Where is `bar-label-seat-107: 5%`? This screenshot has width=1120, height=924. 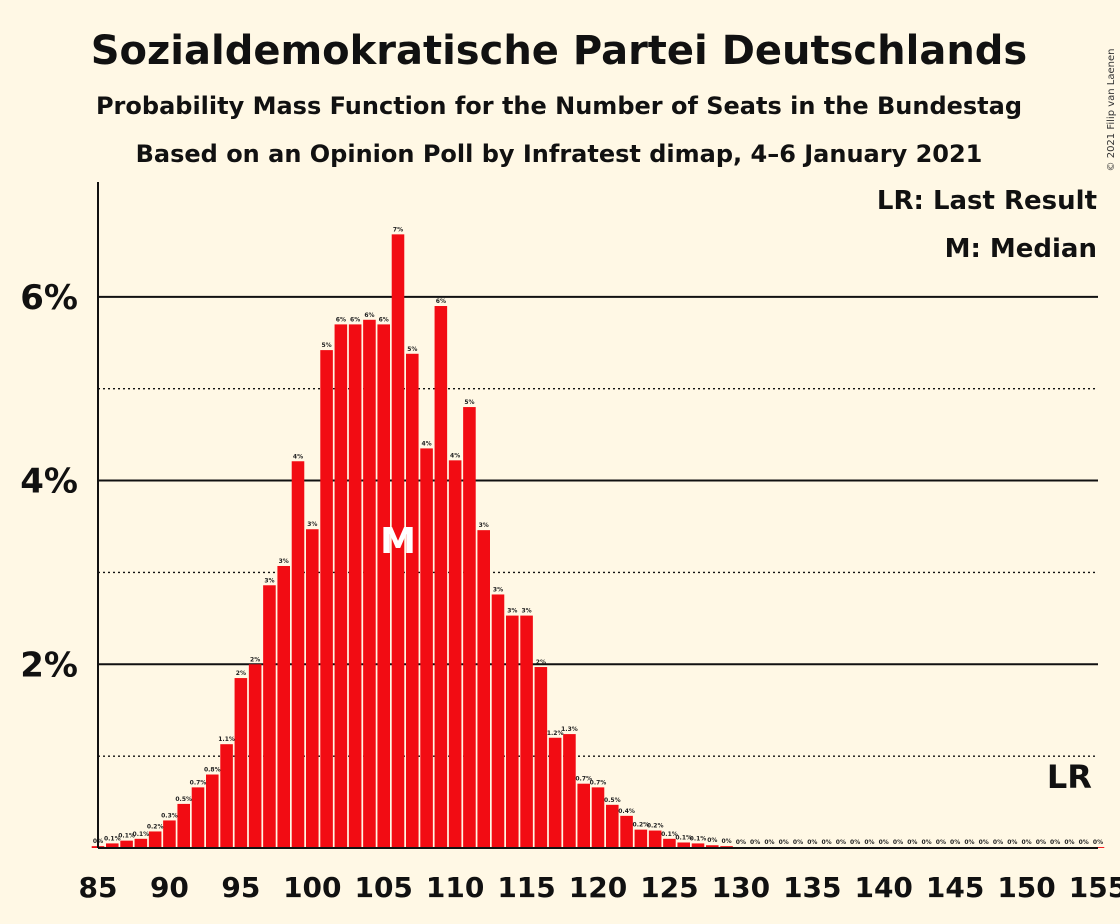 bar-label-seat-107: 5% is located at coordinates (412, 349).